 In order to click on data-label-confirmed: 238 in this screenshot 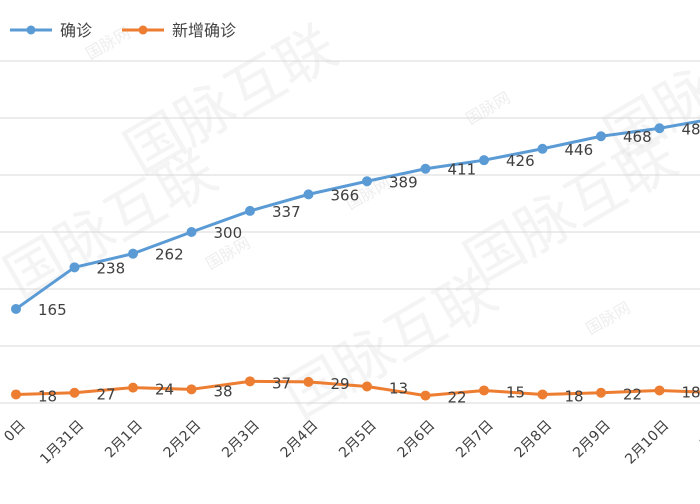, I will do `click(111, 268)`.